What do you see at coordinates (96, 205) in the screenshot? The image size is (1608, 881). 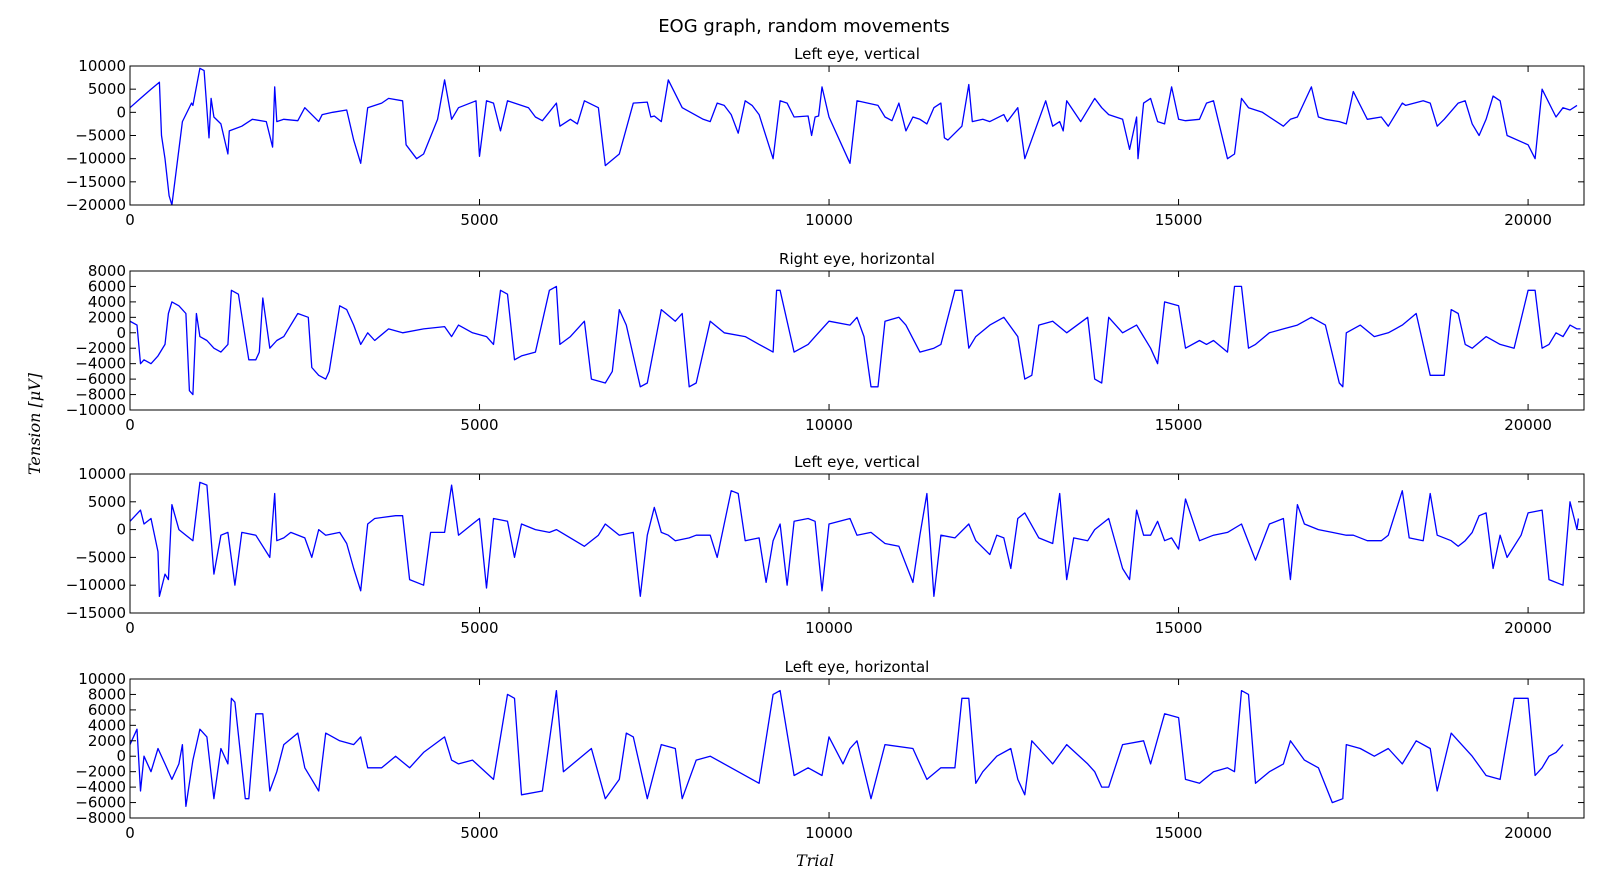 I see `y-tick-label: −20000` at bounding box center [96, 205].